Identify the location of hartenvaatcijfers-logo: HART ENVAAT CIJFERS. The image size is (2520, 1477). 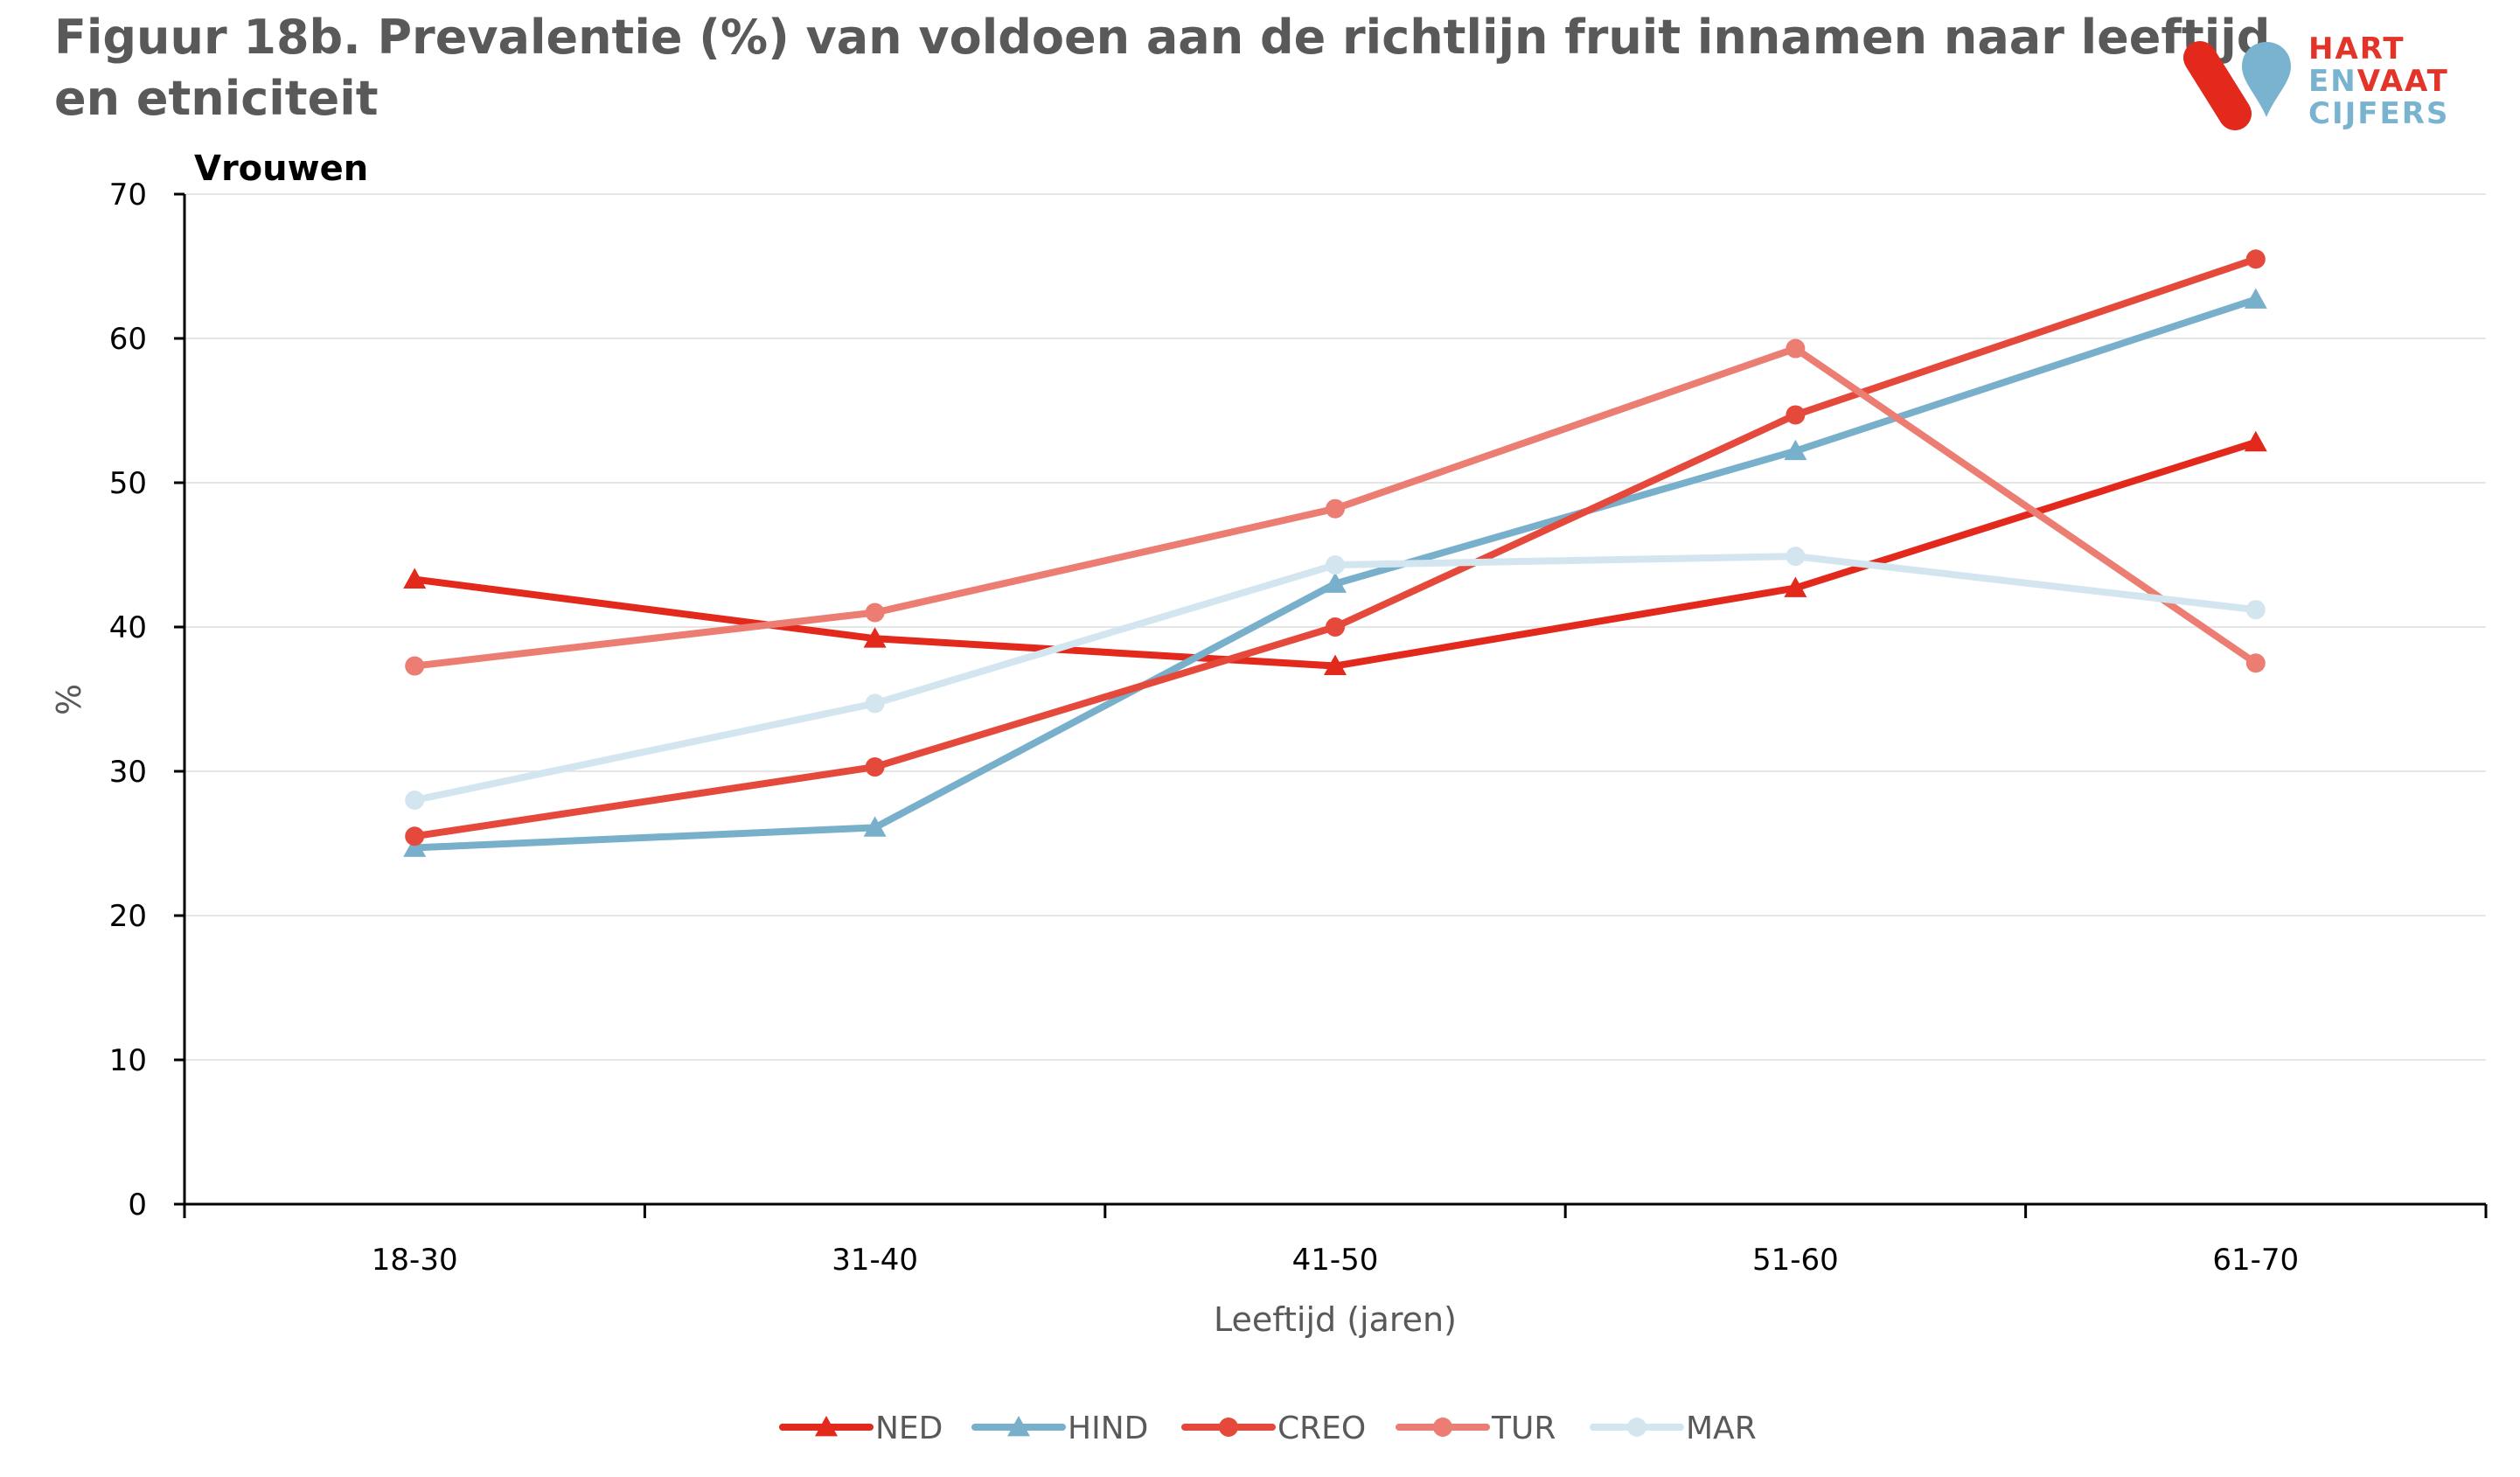
(2321, 85).